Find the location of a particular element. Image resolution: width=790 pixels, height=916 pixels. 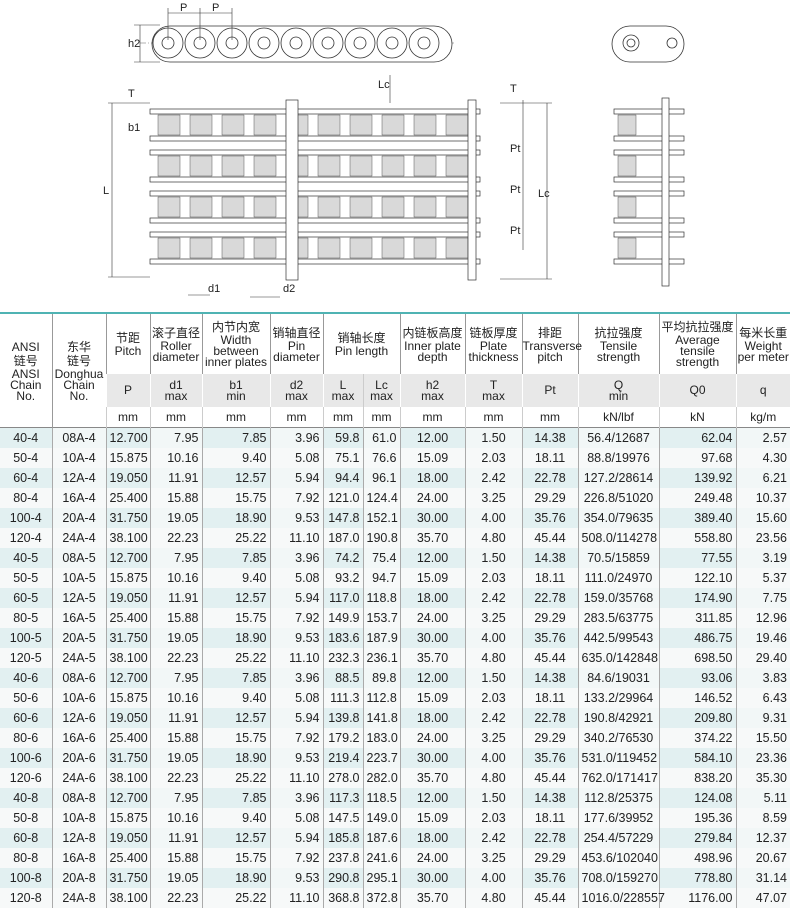

cell: 117.0 is located at coordinates (342, 598).